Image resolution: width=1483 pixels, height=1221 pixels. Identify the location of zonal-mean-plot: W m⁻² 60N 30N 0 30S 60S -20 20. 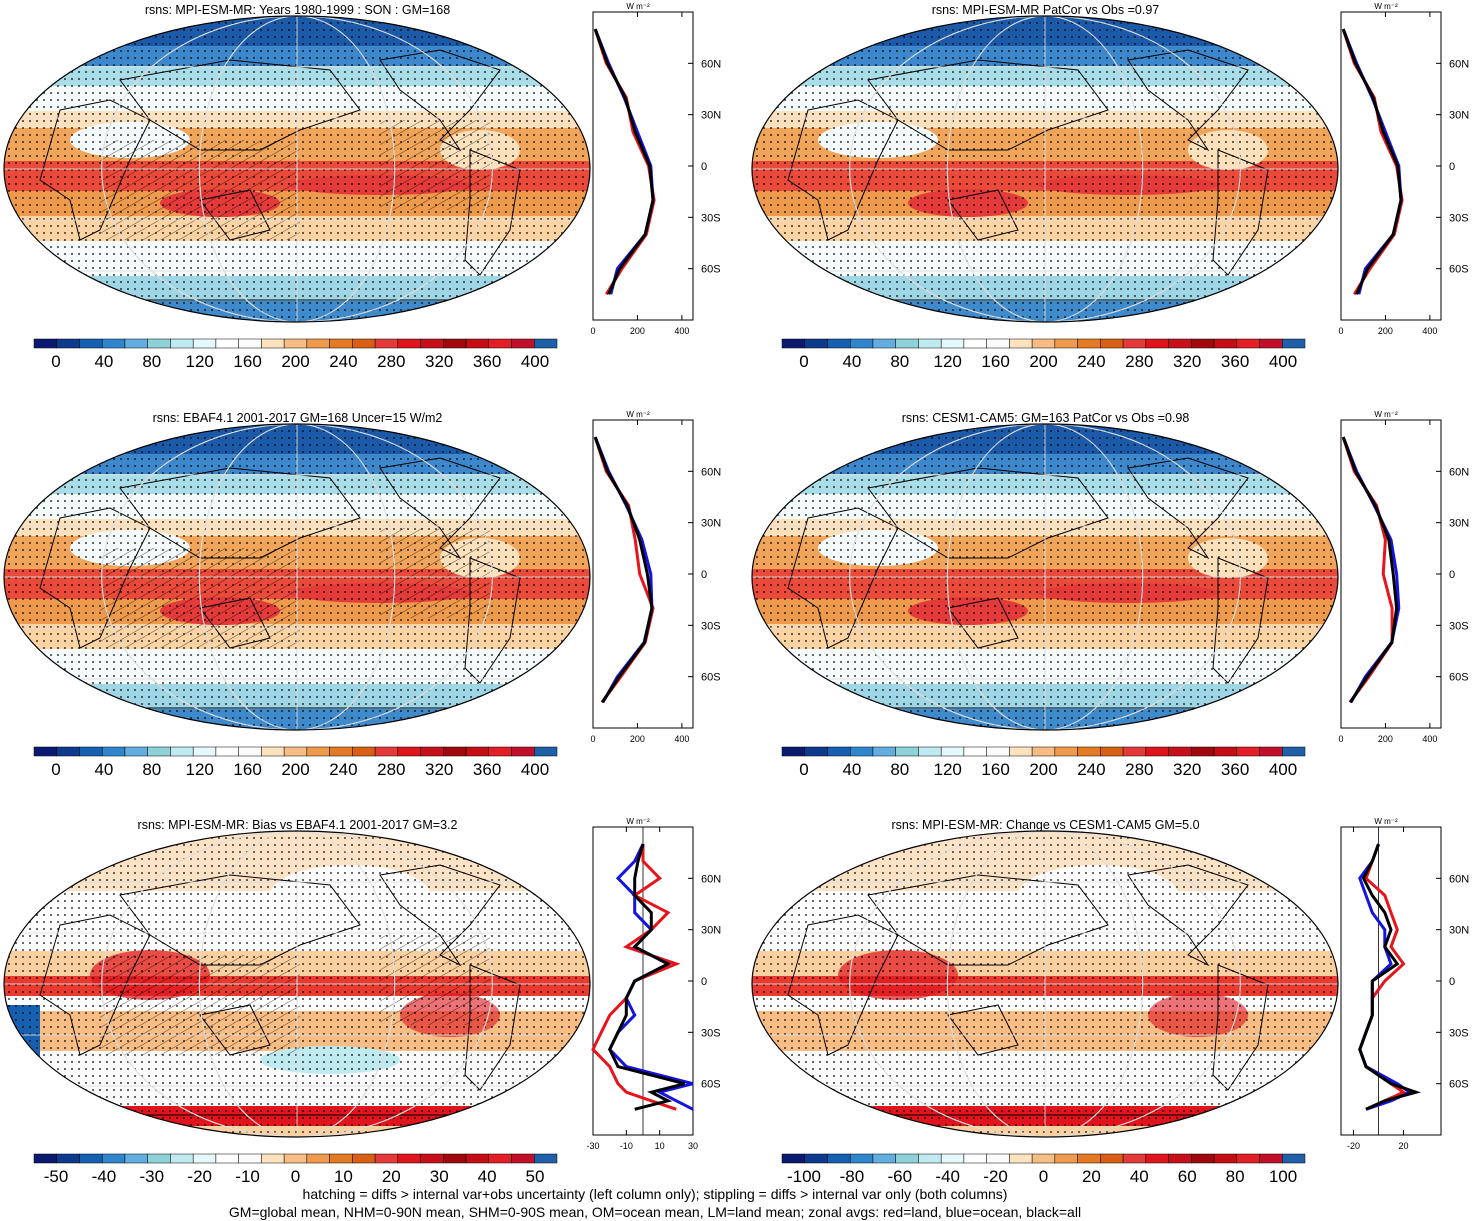
(1404, 984).